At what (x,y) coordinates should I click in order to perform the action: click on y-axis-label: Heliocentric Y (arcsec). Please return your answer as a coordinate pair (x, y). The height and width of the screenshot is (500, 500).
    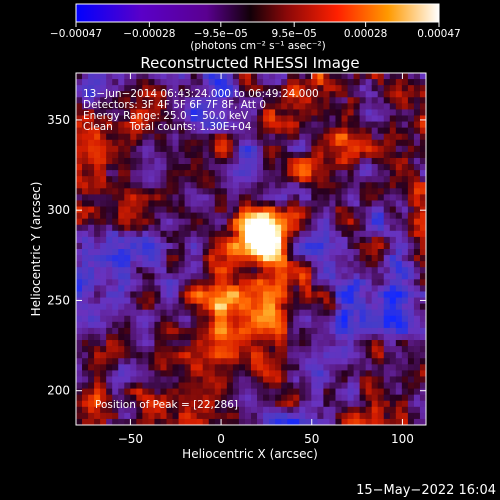
    Looking at the image, I should click on (36, 249).